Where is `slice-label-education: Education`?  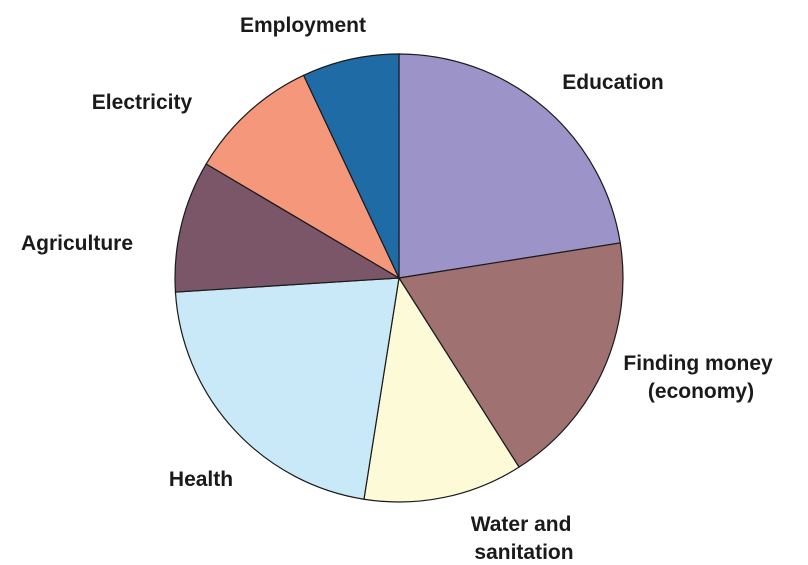 slice-label-education: Education is located at coordinates (613, 82).